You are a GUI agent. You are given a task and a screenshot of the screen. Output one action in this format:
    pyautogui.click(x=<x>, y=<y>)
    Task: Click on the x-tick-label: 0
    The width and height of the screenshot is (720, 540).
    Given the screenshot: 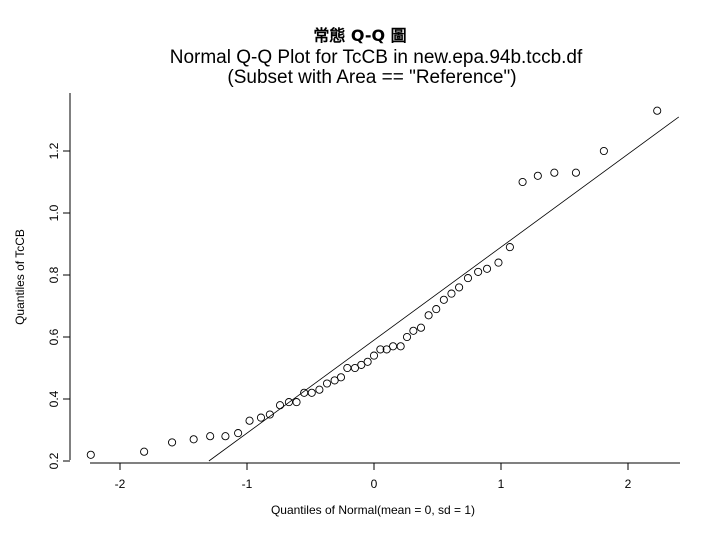 What is the action you would take?
    pyautogui.click(x=374, y=484)
    